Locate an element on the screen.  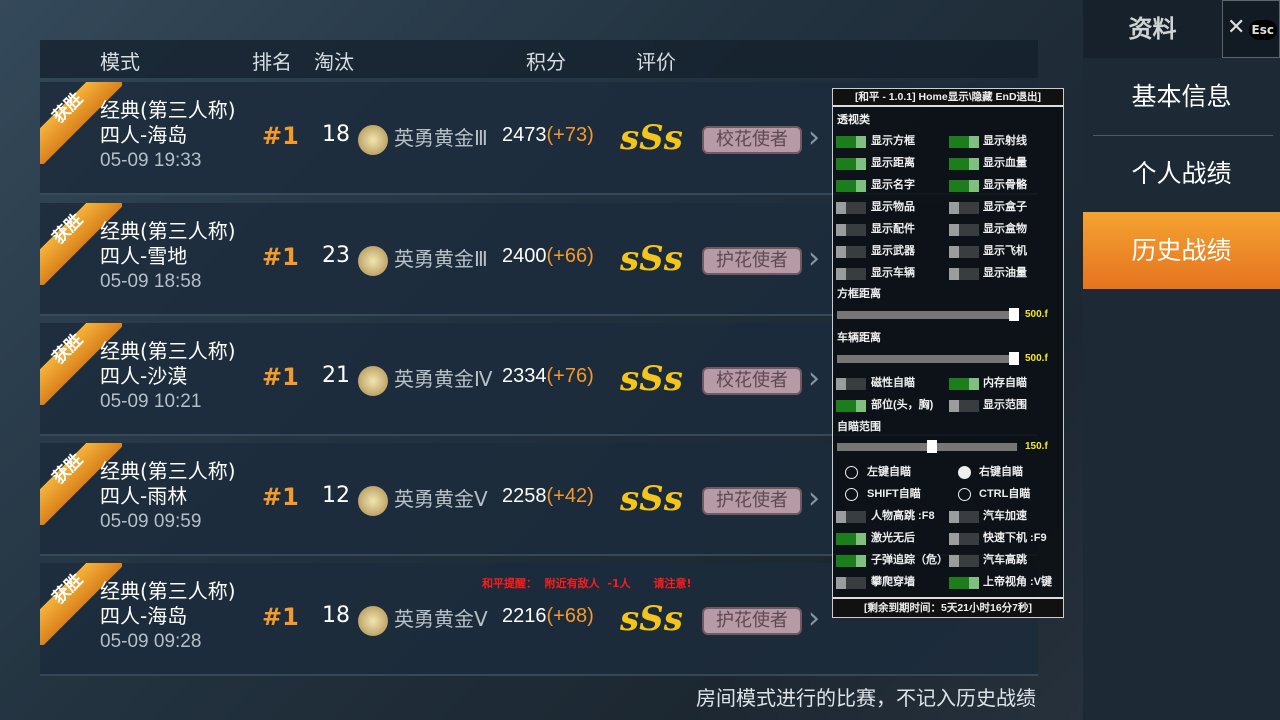
nav-match-history: 历史战绩 is located at coordinates (1181, 250).